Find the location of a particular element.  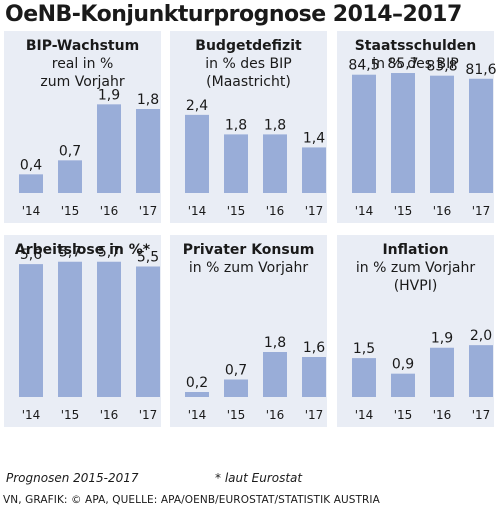

data-label: 83,8 is located at coordinates (441, 67).